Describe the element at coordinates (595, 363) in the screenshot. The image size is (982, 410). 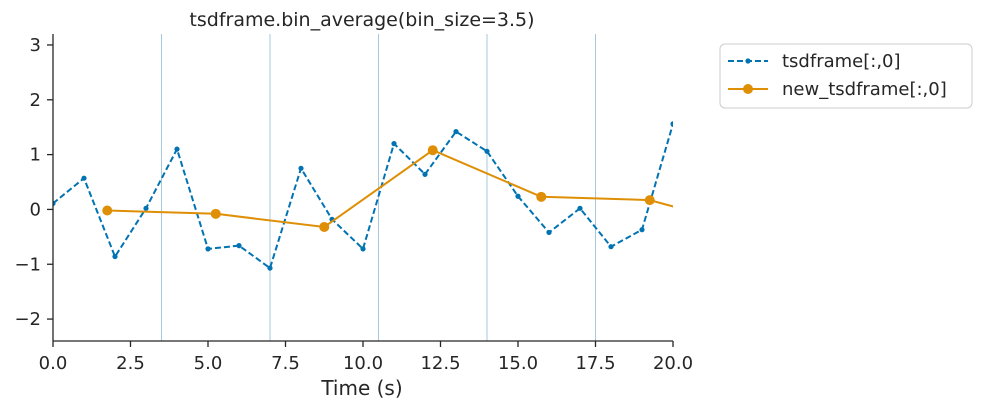
I see `x-tick-label: 17.5` at that location.